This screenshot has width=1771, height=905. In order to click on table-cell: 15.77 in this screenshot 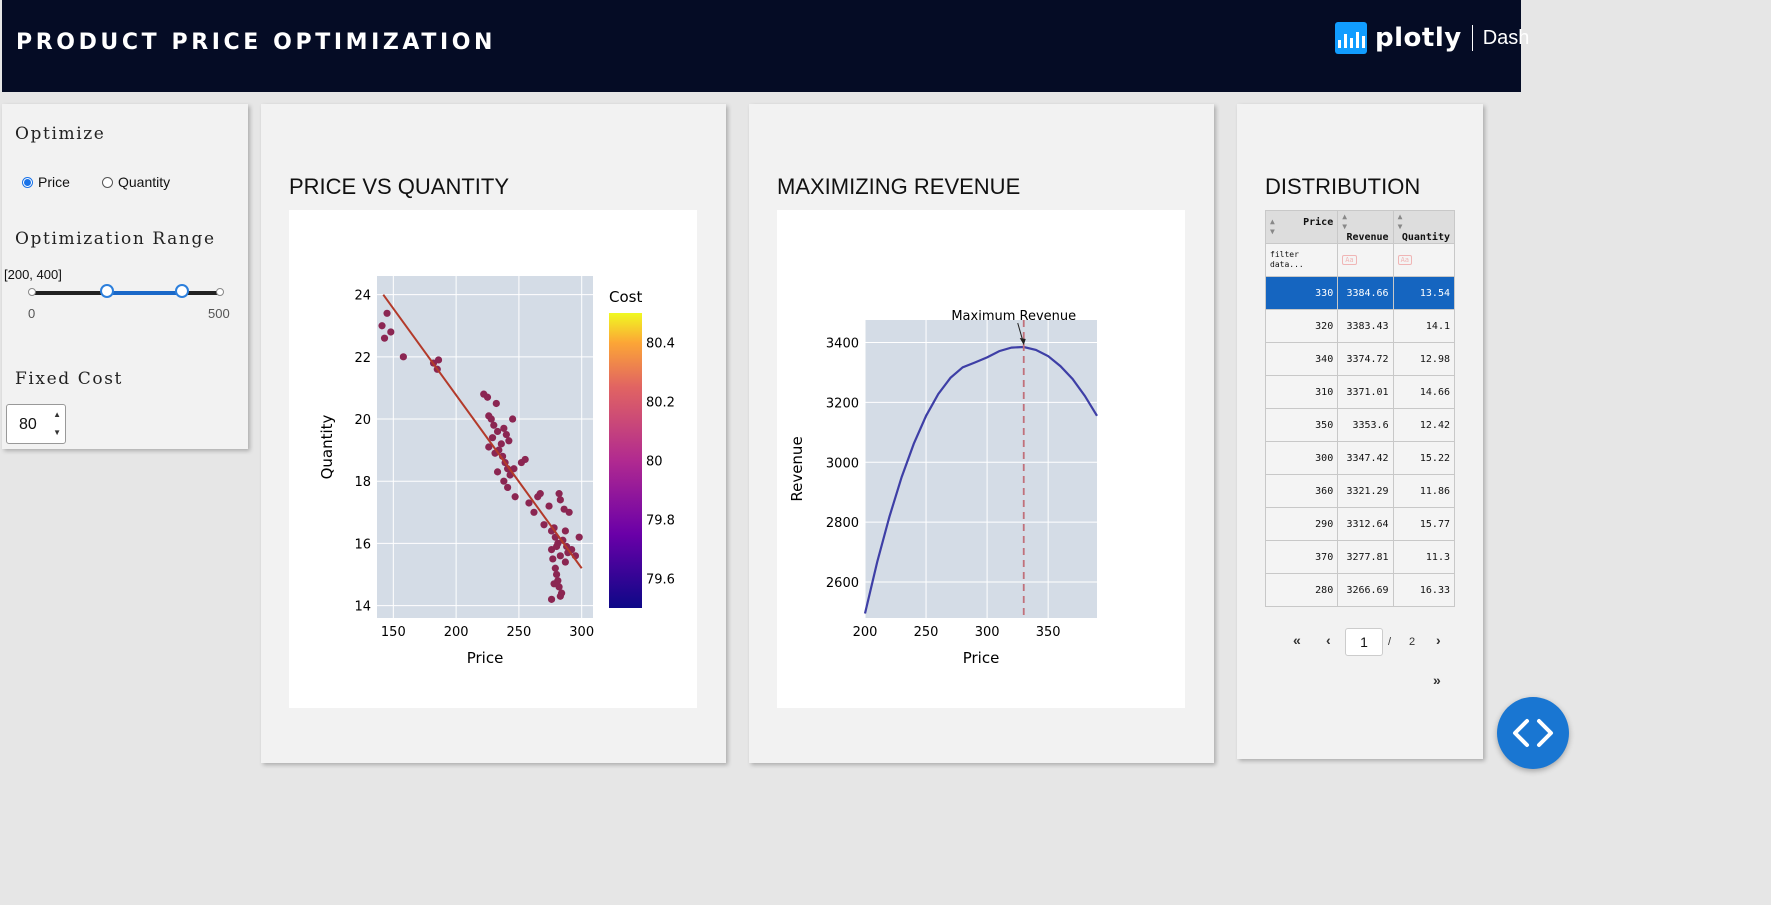, I will do `click(1424, 524)`.